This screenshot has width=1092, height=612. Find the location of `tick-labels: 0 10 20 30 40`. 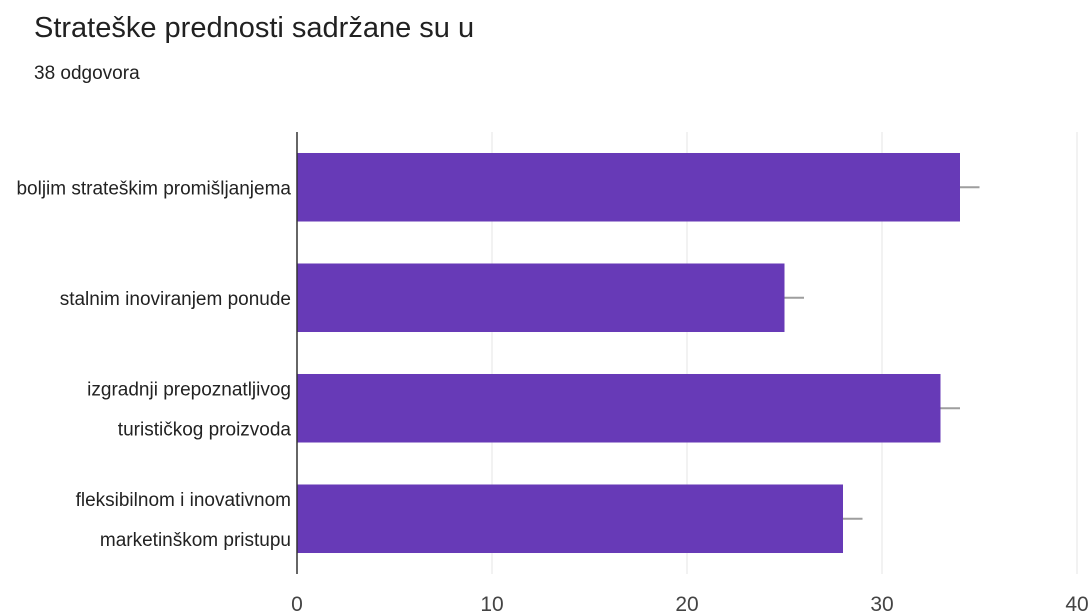

tick-labels: 0 10 20 30 40 is located at coordinates (690, 602).